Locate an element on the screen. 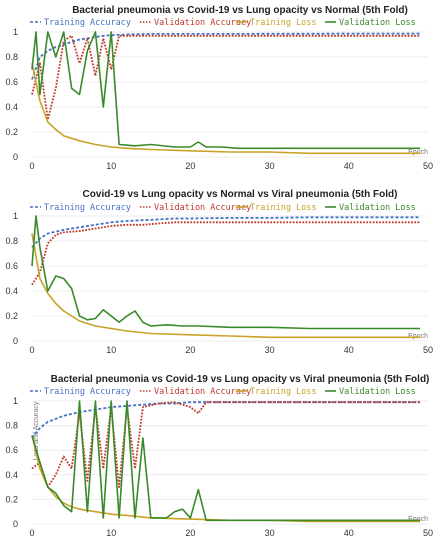  series-line-training-loss is located at coordinates (226, 109).